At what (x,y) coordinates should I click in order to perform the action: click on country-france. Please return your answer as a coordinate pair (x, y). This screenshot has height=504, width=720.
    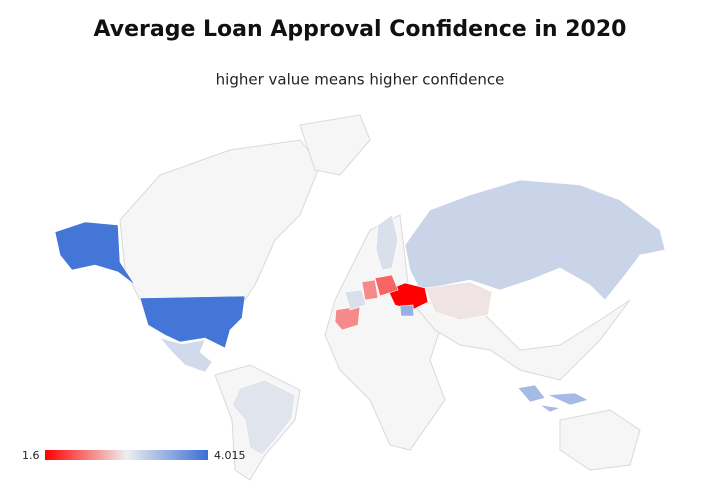
    Looking at the image, I should click on (355, 300).